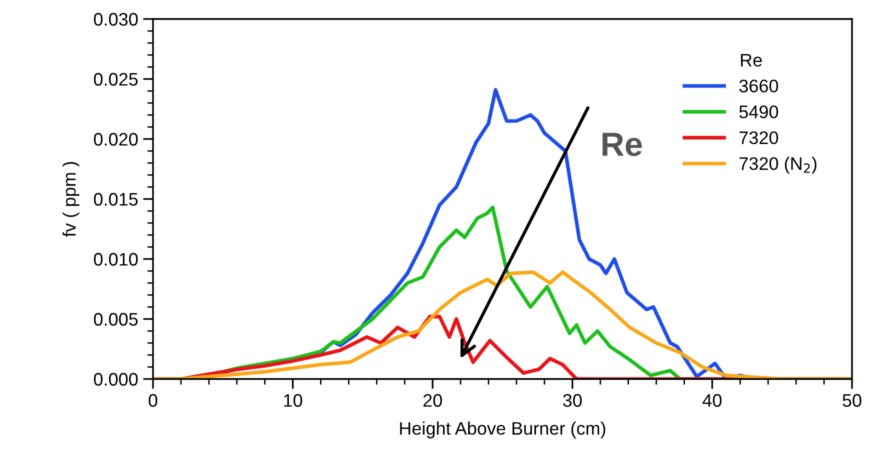  I want to click on x-tick-label: 30, so click(572, 400).